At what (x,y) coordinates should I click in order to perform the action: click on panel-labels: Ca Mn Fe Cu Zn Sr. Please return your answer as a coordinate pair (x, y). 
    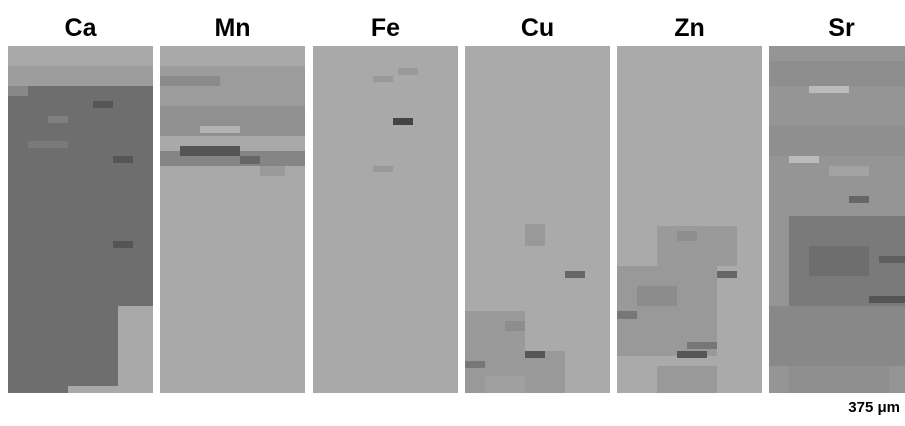
    Looking at the image, I should click on (460, 28).